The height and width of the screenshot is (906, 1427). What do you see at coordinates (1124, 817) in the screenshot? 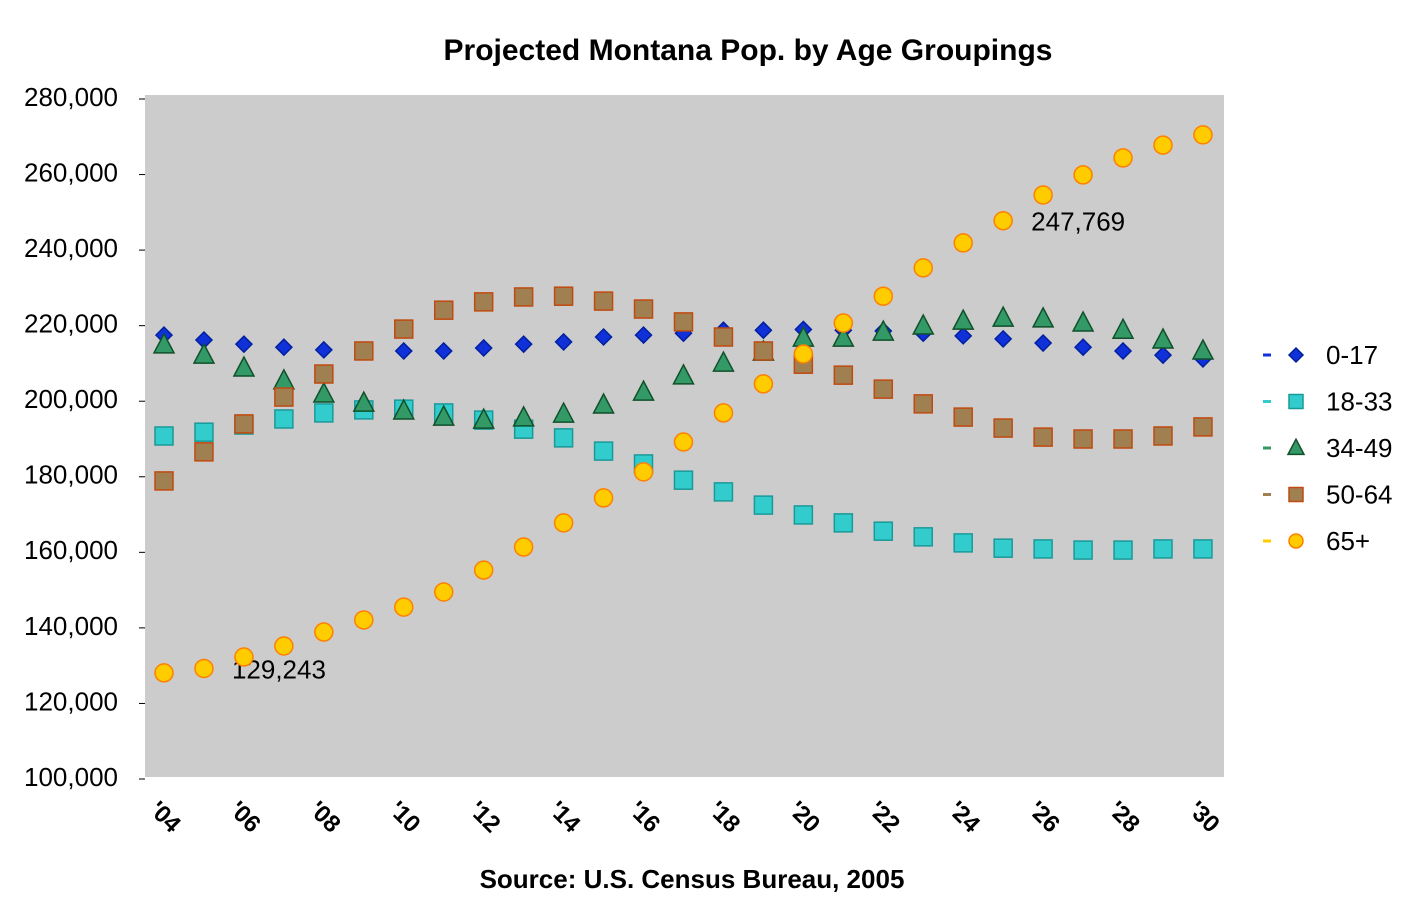
I see `x-tick-label: '28` at bounding box center [1124, 817].